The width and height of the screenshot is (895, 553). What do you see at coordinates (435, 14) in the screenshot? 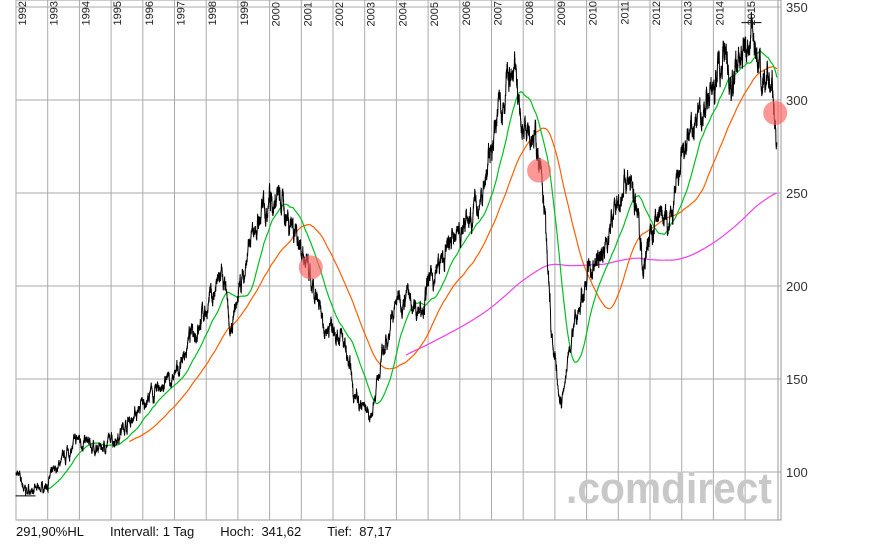
I see `x-tick-label: 2005` at bounding box center [435, 14].